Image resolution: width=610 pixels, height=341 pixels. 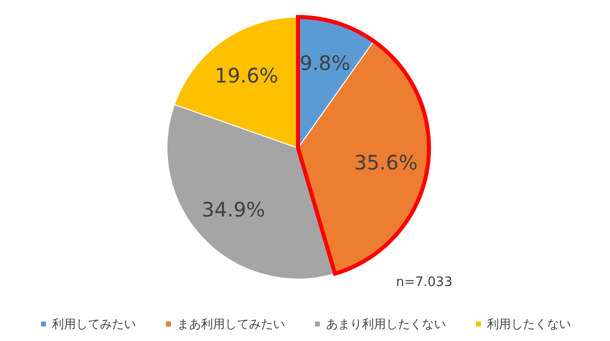 What do you see at coordinates (234, 209) in the screenshot?
I see `data-label: 34.9%` at bounding box center [234, 209].